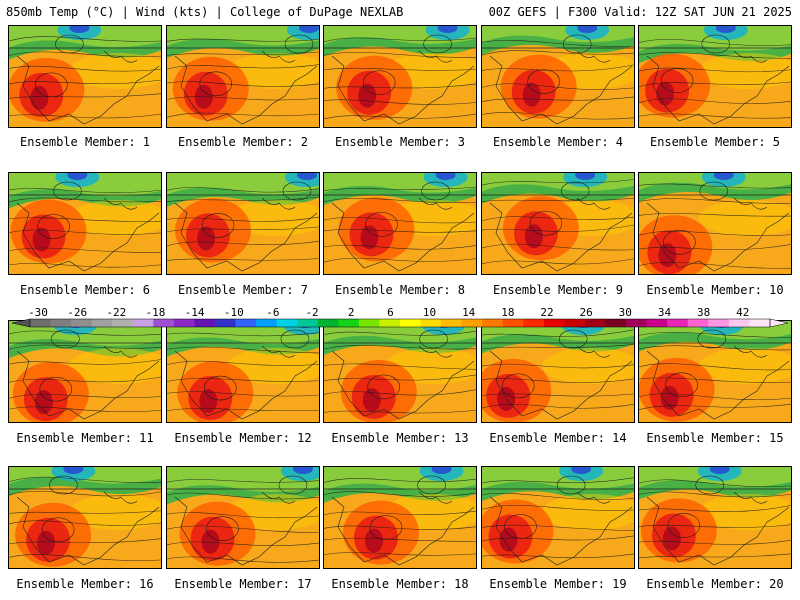  What do you see at coordinates (85, 584) in the screenshot?
I see `ensemble-member-label: Ensemble Member: 16` at bounding box center [85, 584].